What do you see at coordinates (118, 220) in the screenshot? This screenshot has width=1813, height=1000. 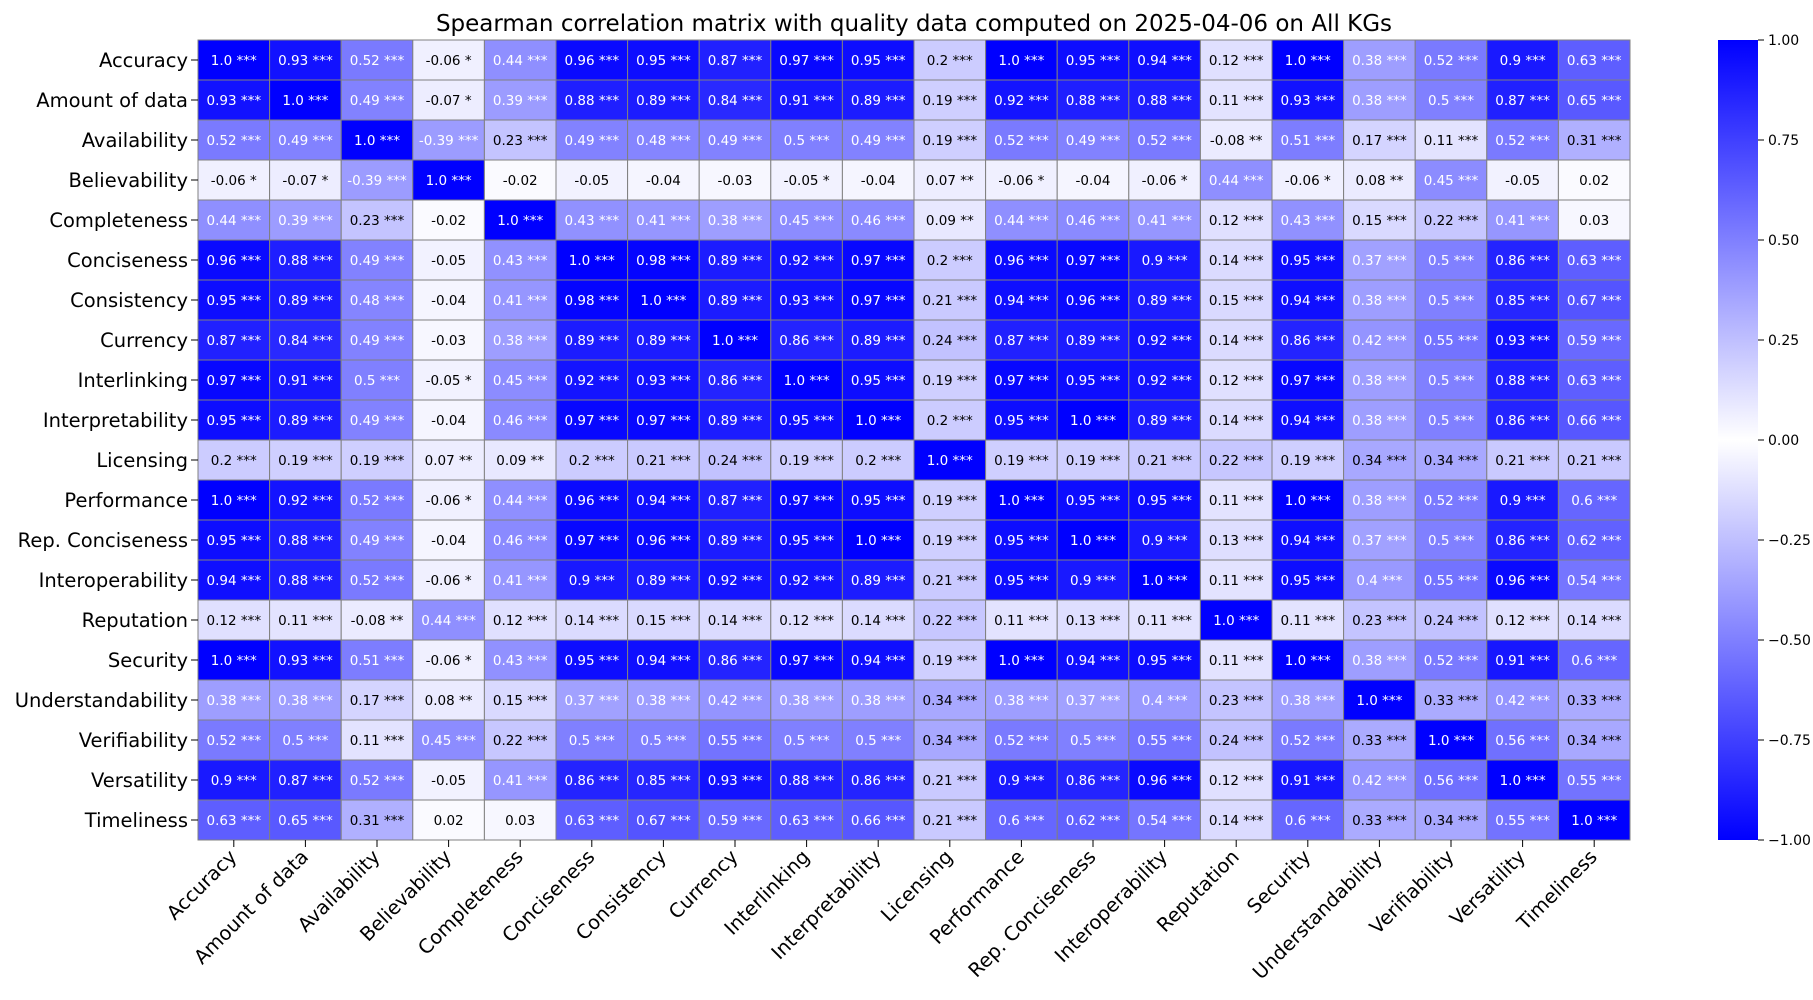 I see `row-label: Completeness` at bounding box center [118, 220].